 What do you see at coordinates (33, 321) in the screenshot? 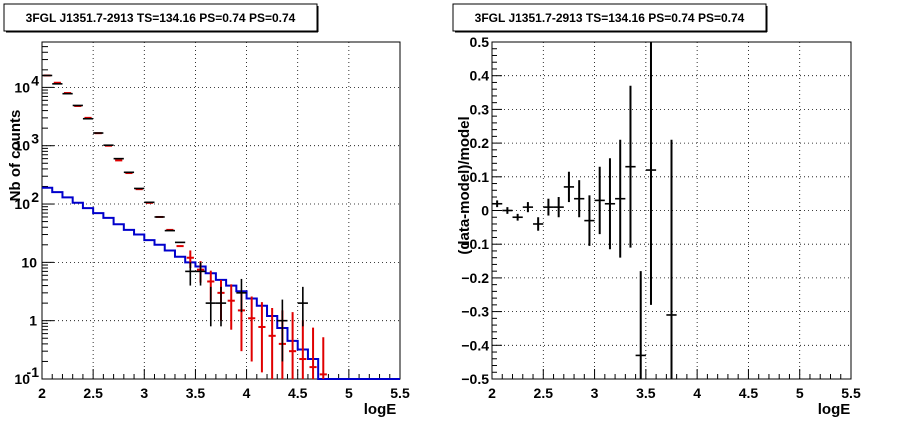
I see `y-tick-label: 1` at bounding box center [33, 321].